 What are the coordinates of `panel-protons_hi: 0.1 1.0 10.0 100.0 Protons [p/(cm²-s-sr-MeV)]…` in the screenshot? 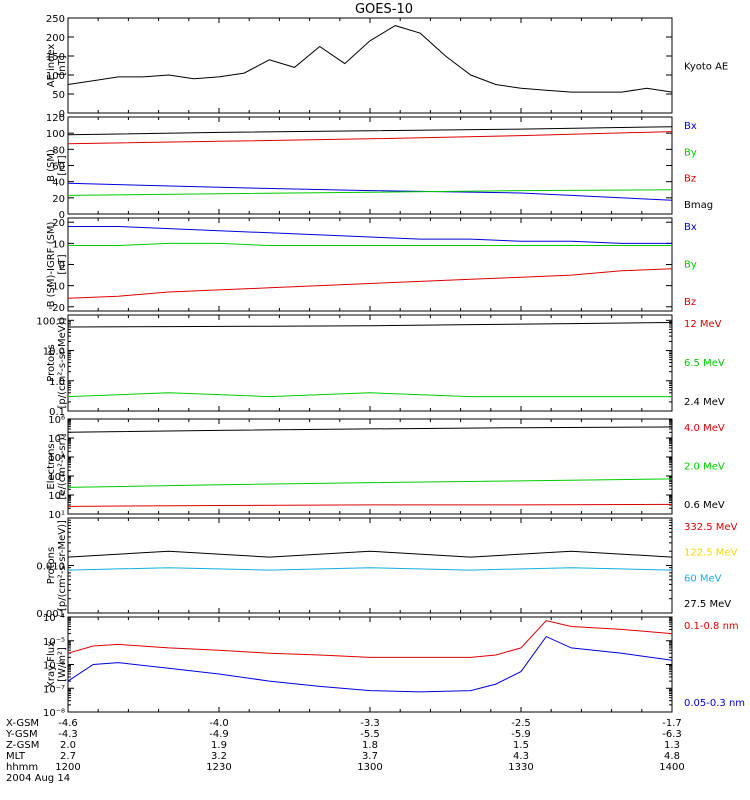 It's located at (380, 366).